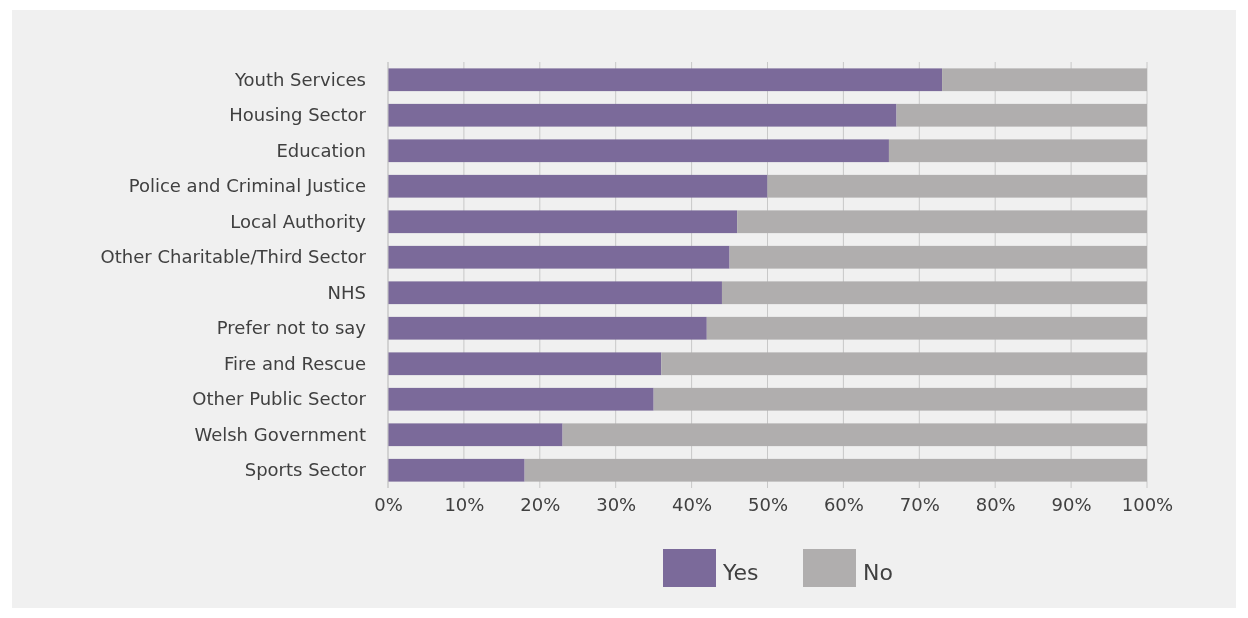 This screenshot has width=1248, height=618. I want to click on x-tick-label: 30%, so click(616, 504).